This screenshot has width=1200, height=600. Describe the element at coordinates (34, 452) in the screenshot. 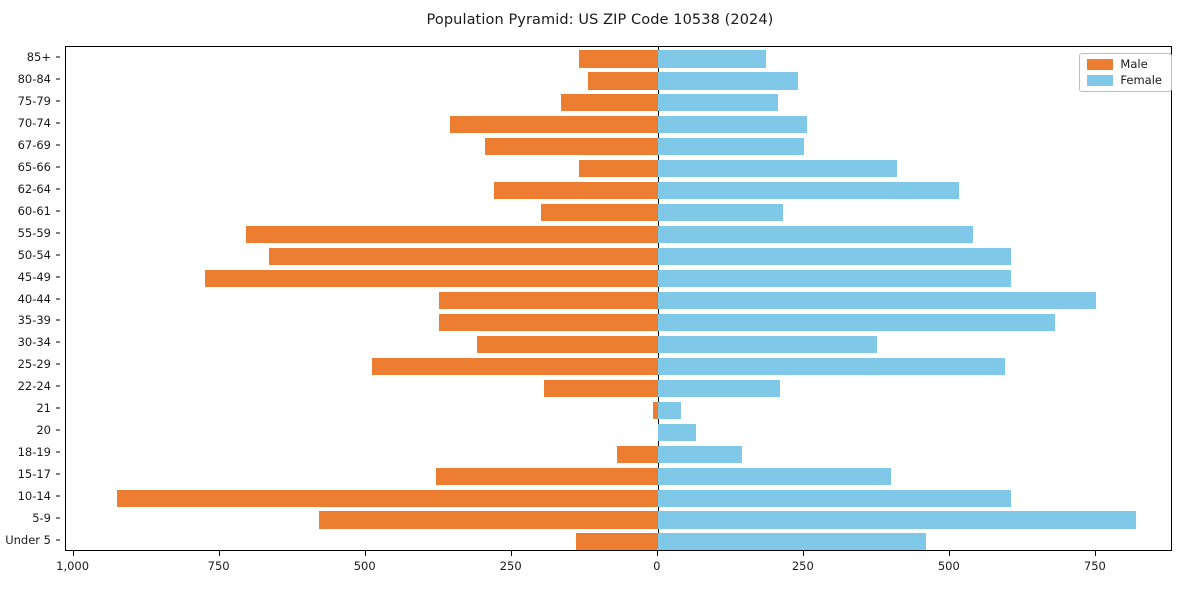

I see `y-axis-tick-label: 18-19` at that location.